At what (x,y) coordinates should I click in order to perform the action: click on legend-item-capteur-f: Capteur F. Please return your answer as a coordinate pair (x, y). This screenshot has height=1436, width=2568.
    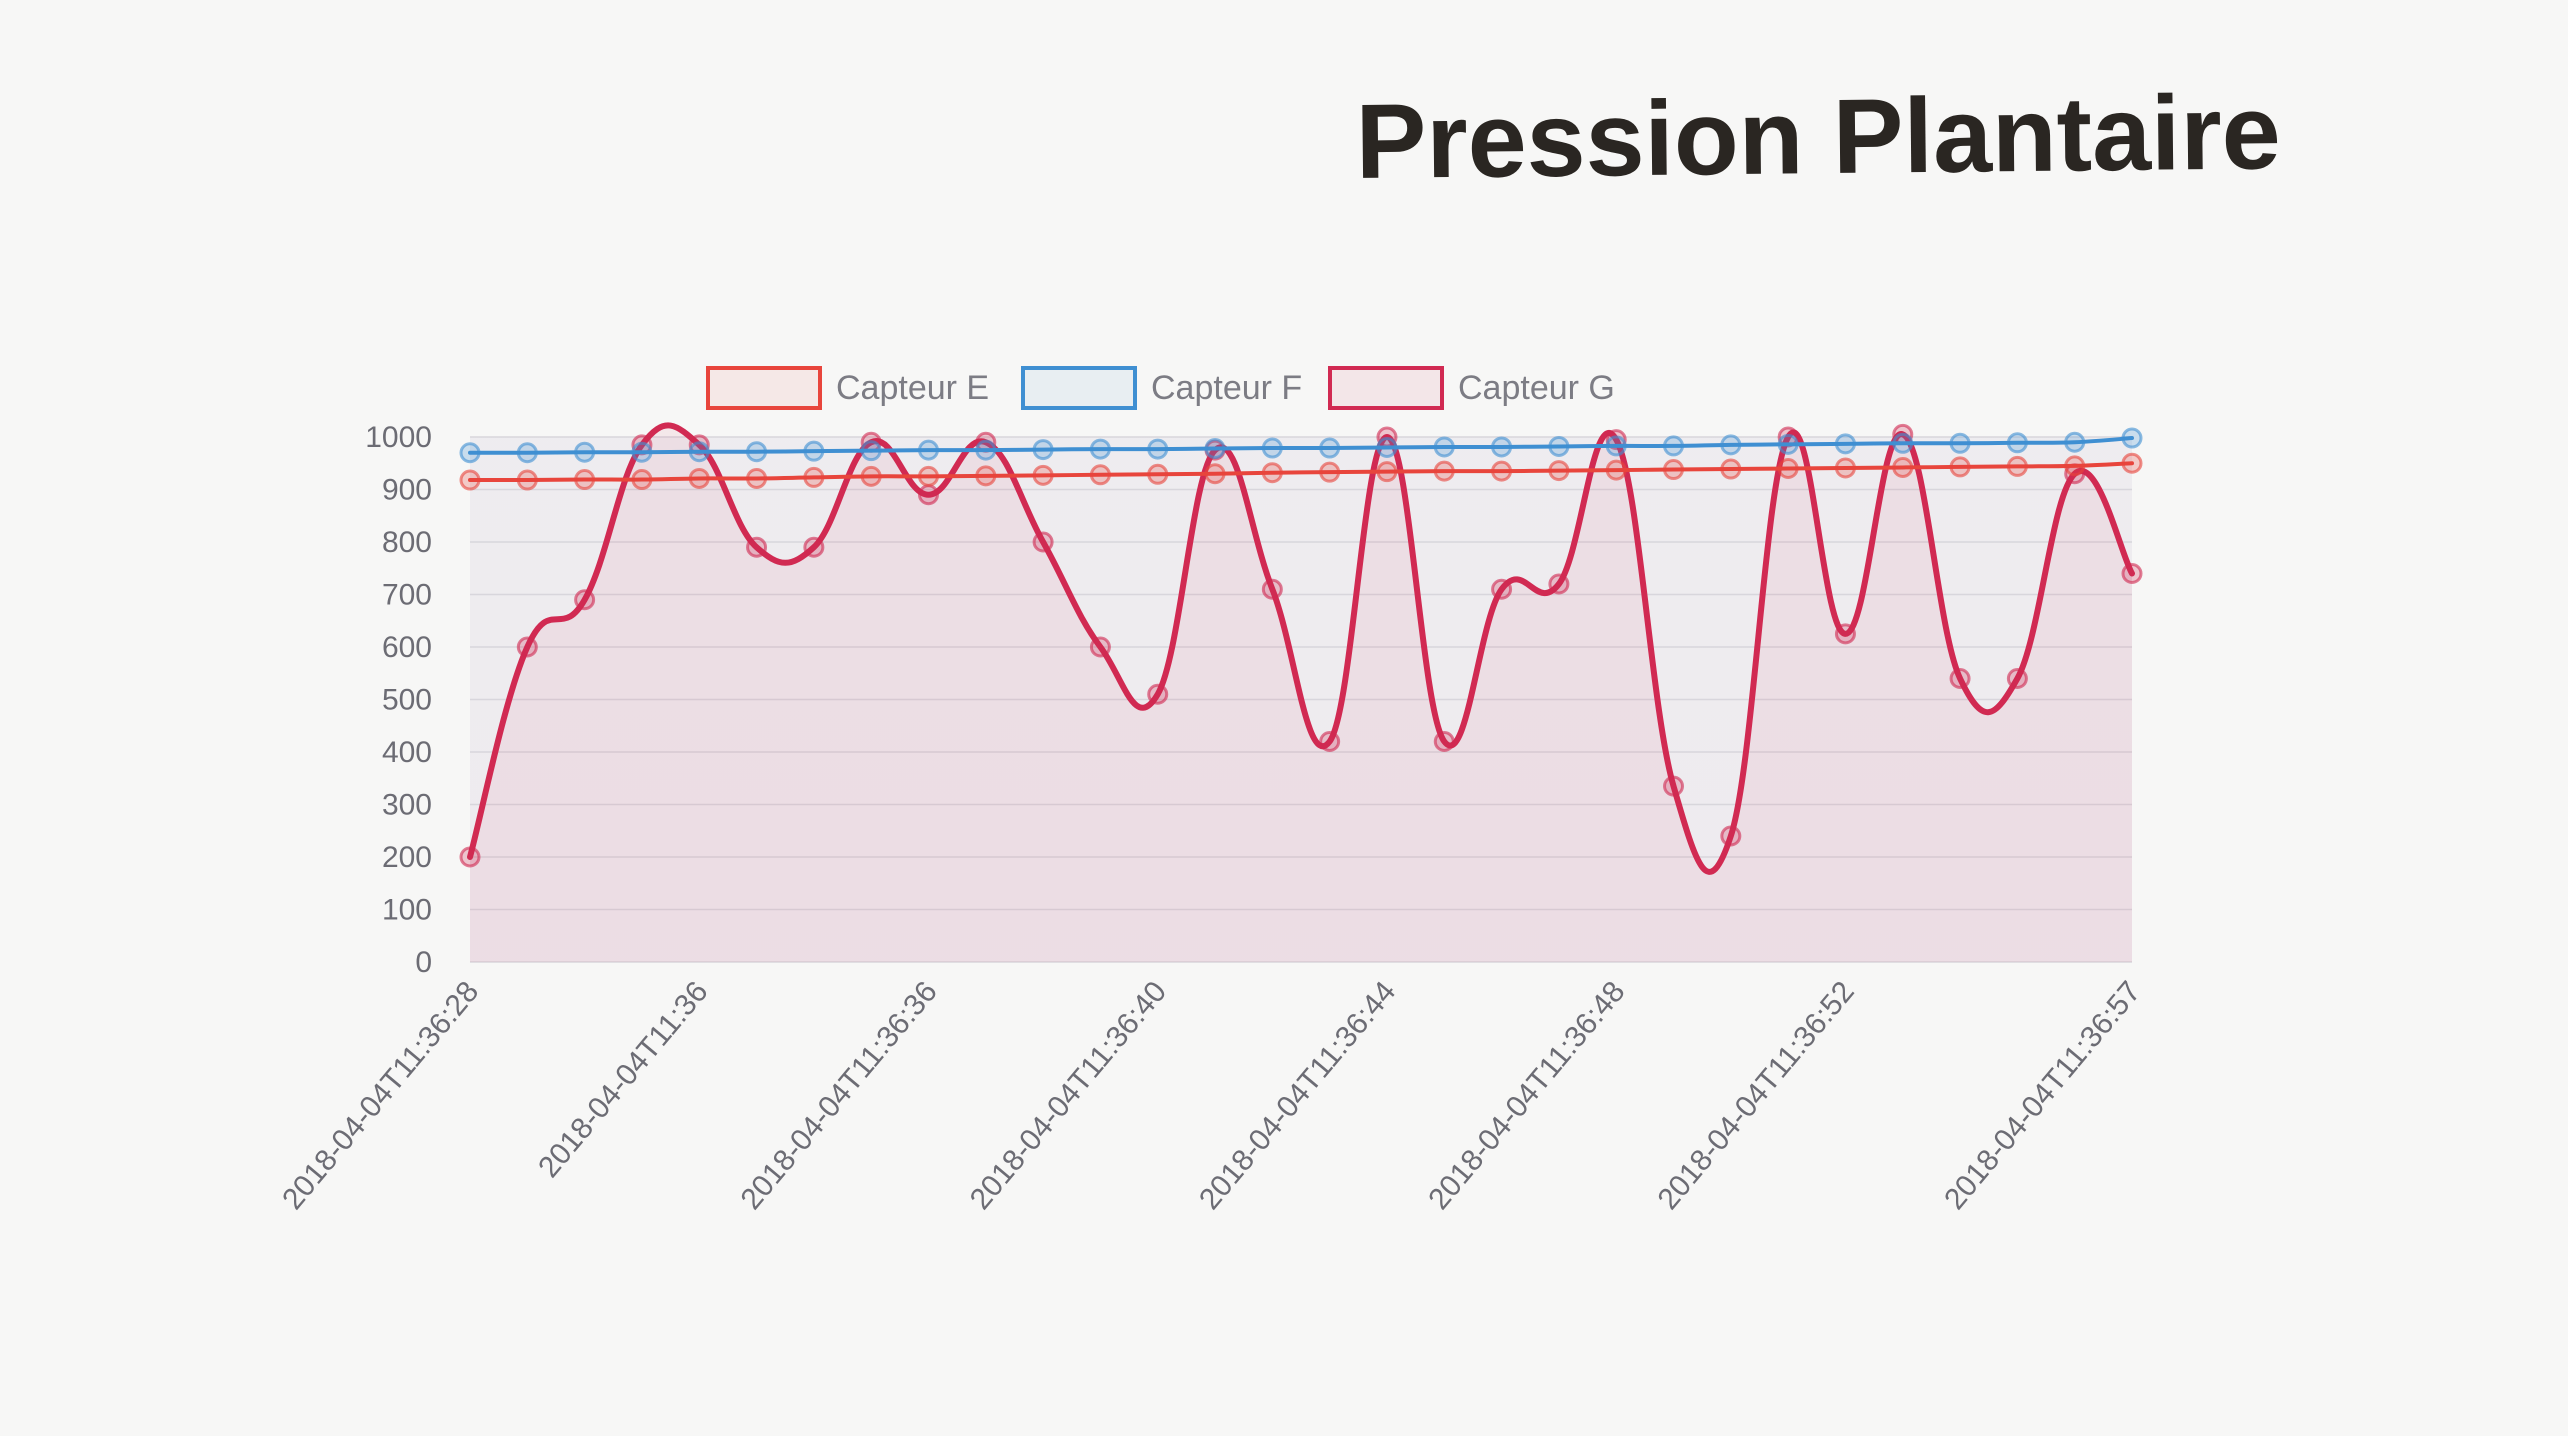
    Looking at the image, I should click on (1161, 388).